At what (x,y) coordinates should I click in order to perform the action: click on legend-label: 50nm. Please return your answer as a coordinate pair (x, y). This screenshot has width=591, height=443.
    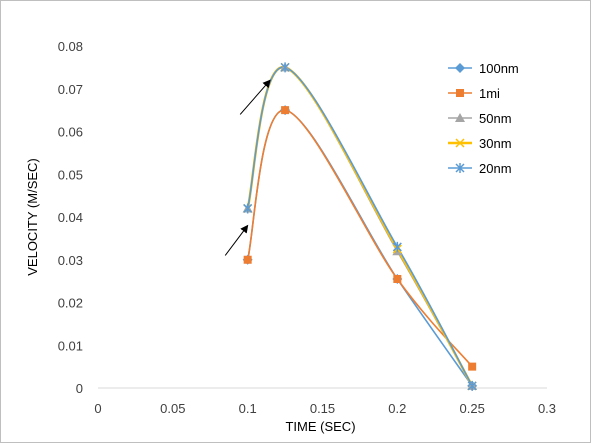
    Looking at the image, I should click on (495, 118).